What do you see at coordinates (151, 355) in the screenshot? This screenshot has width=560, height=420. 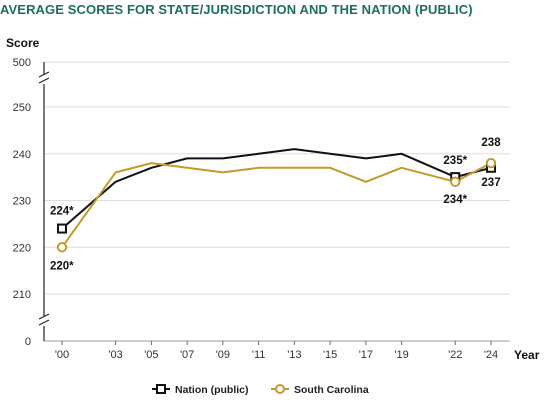 I see `x-tick-label: '05` at bounding box center [151, 355].